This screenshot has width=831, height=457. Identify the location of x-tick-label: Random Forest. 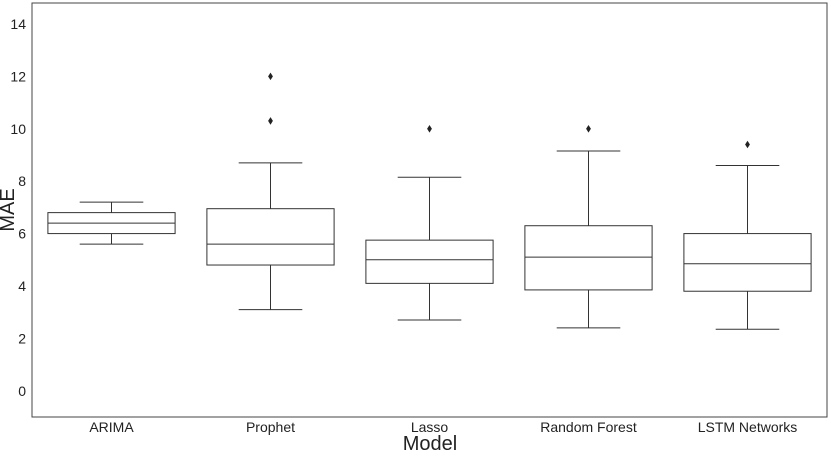
(588, 427).